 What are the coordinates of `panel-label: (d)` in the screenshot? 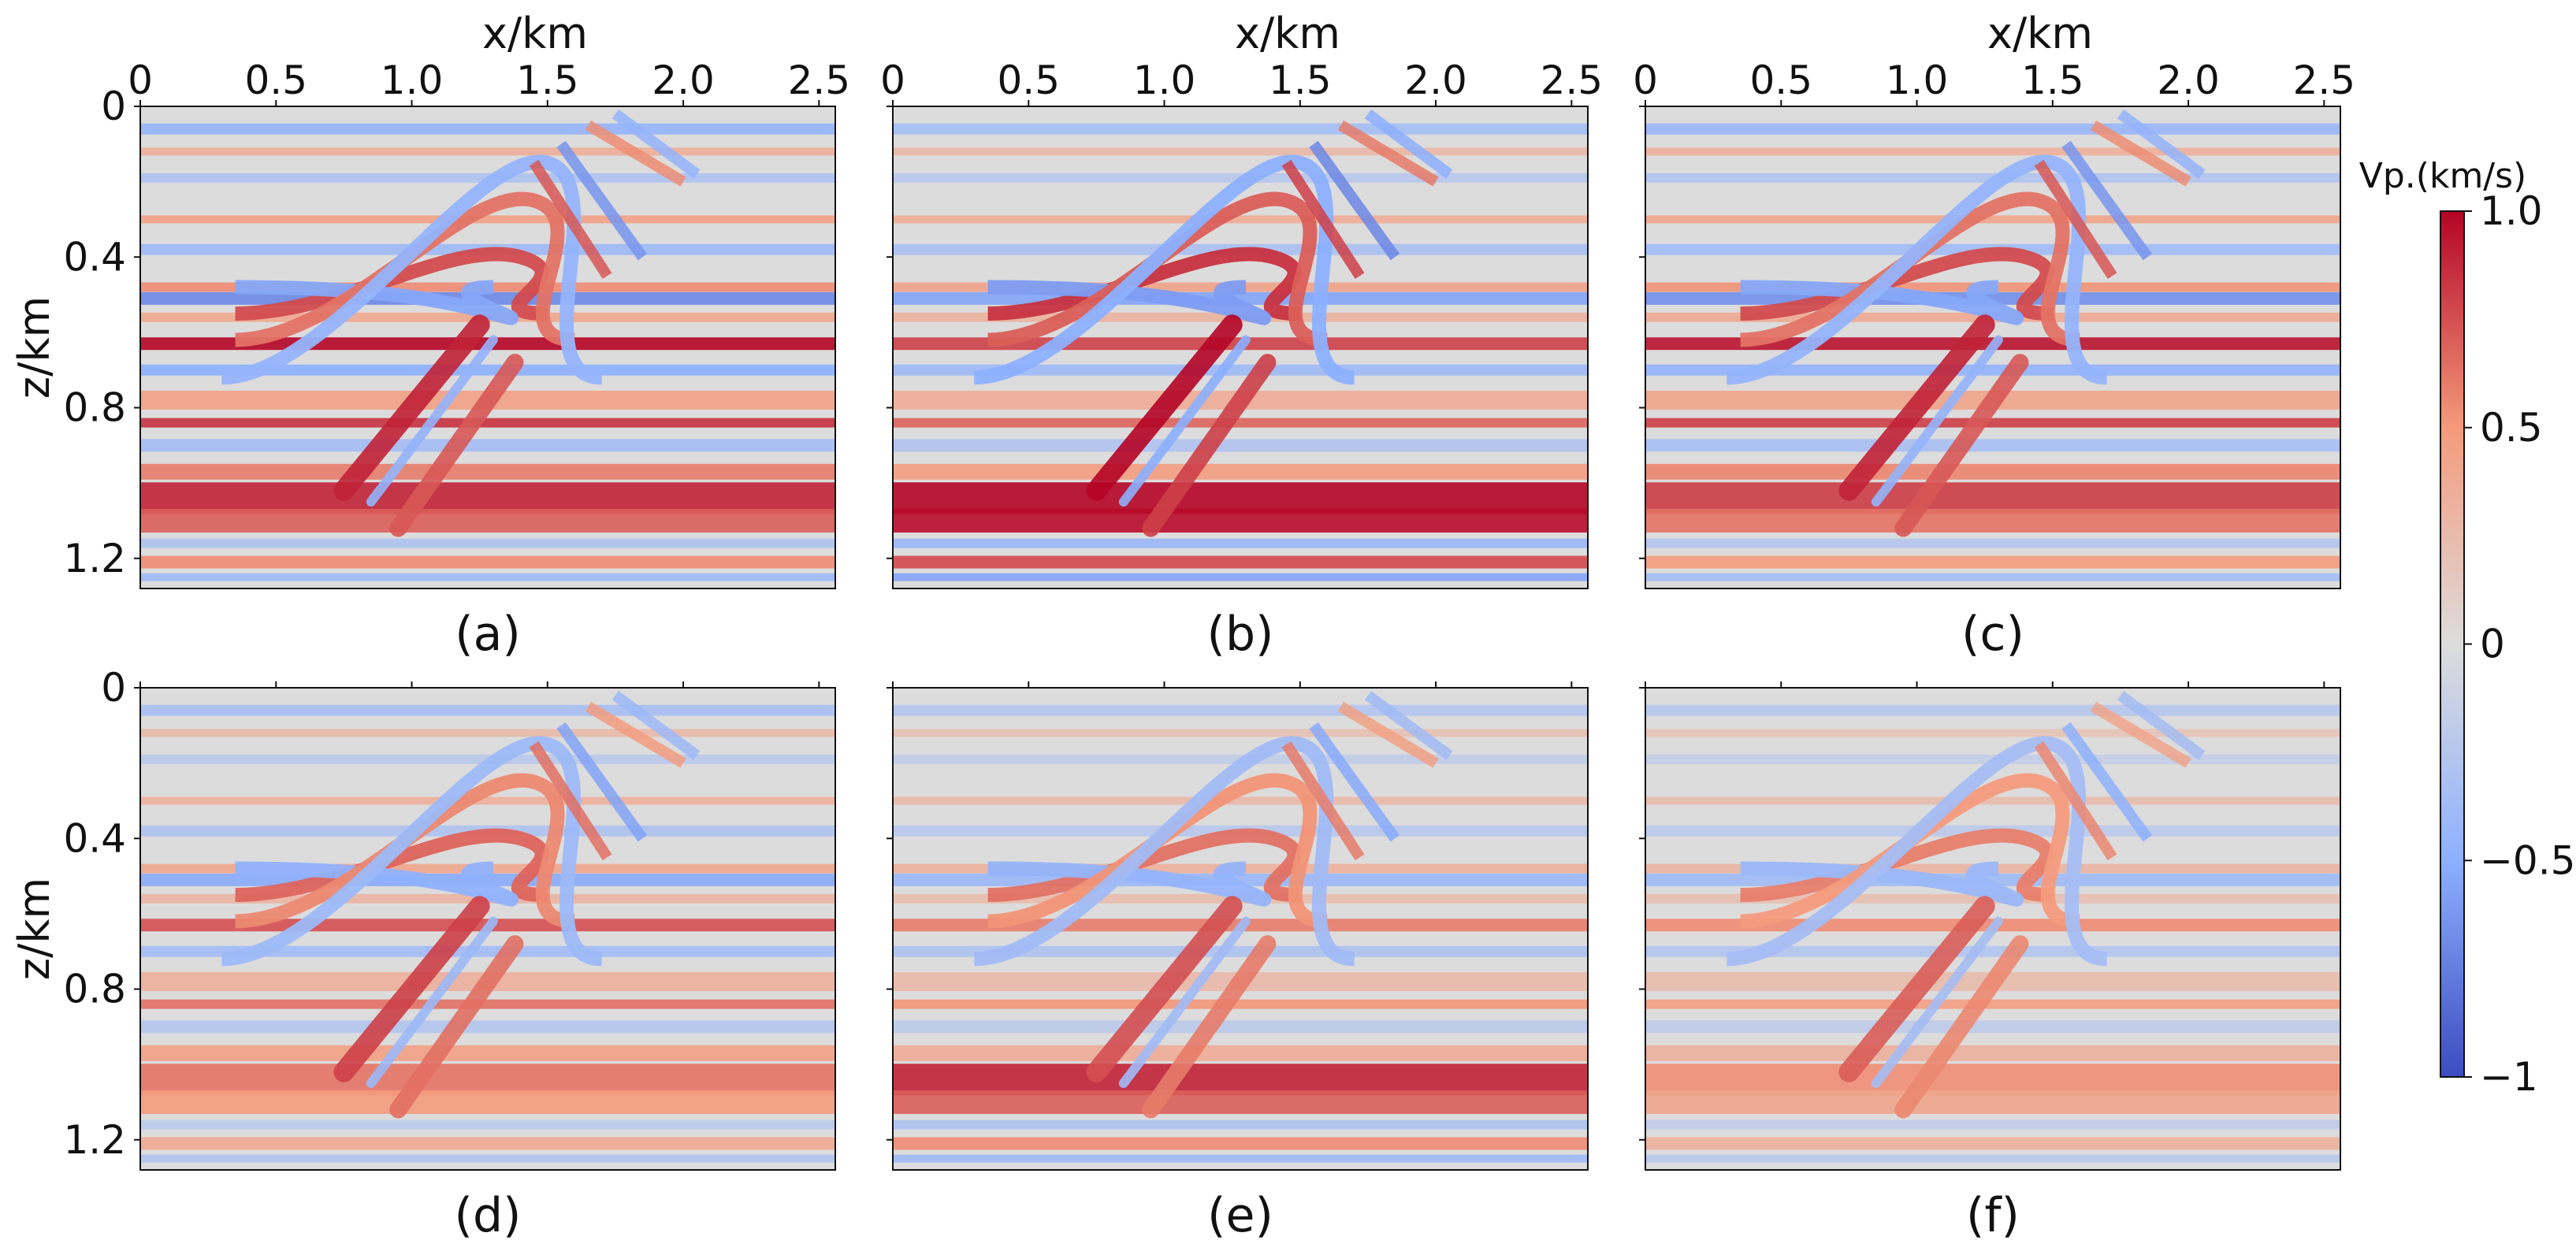 It's located at (488, 1215).